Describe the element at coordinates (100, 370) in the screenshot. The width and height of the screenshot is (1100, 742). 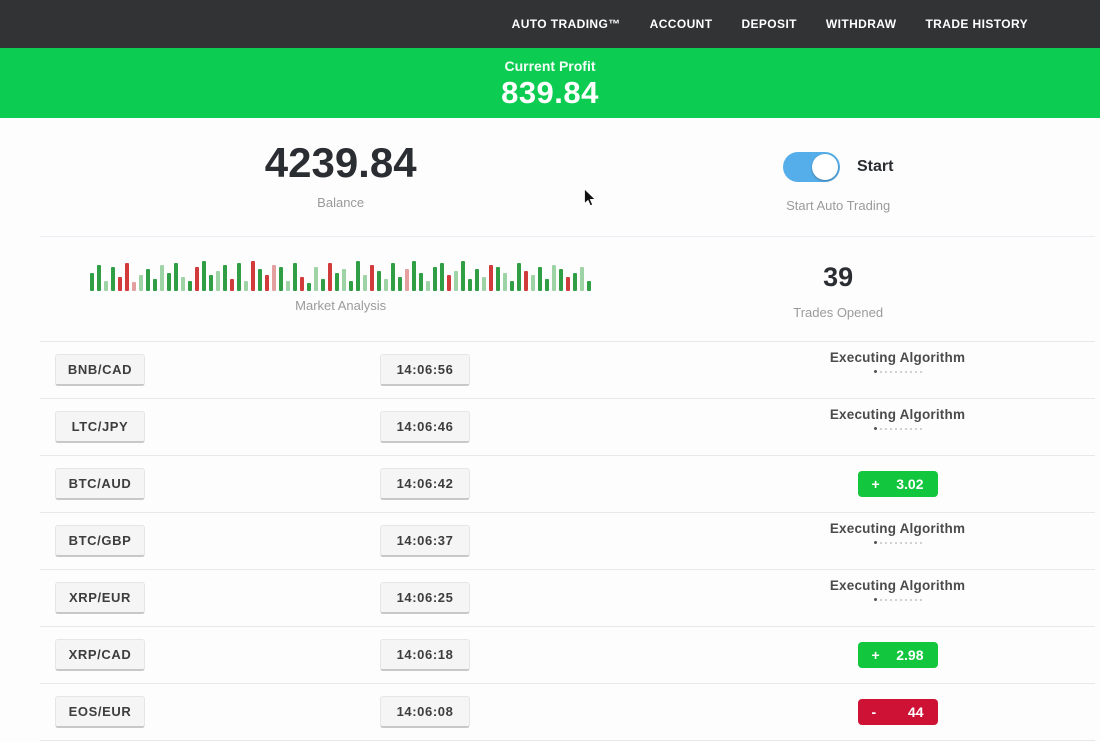
I see `pair-button: BNB/CAD` at that location.